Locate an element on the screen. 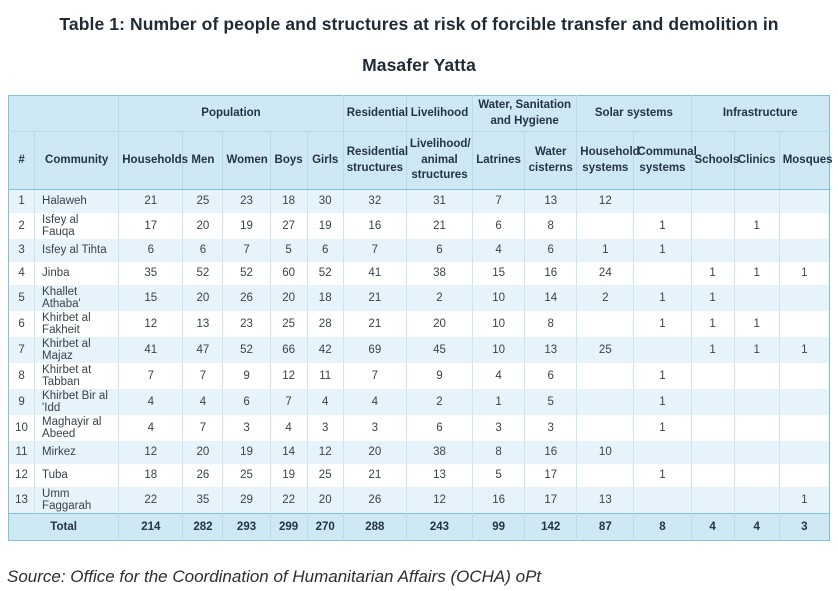 This screenshot has width=838, height=591. total-women: 293 is located at coordinates (246, 526).